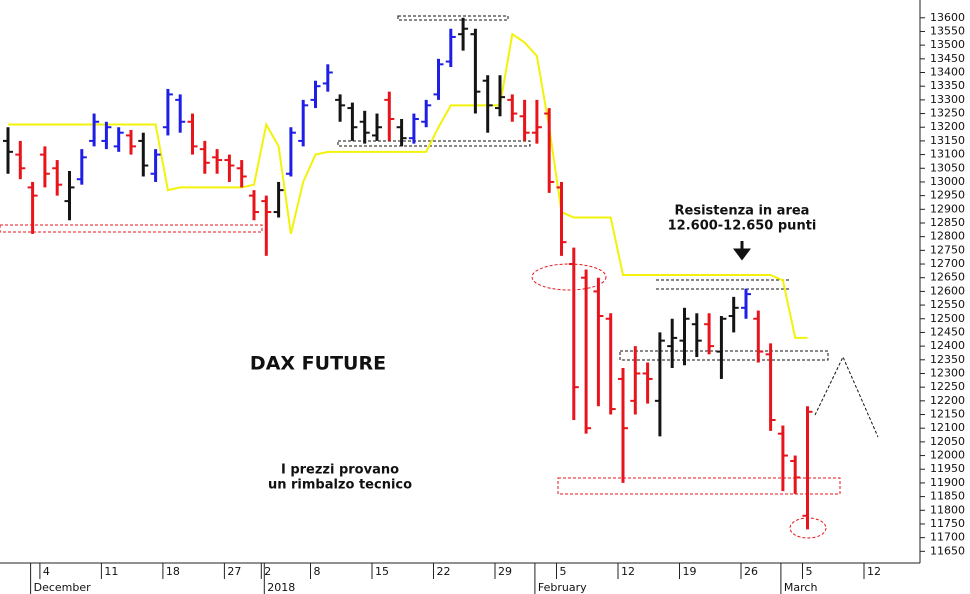  Describe the element at coordinates (947, 359) in the screenshot. I see `y-tick-label: 12350` at that location.